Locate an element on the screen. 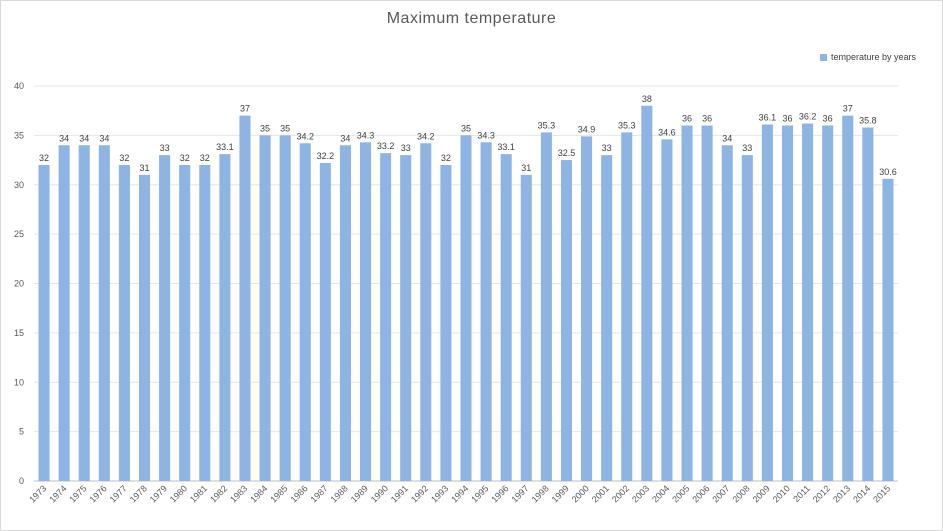 Image resolution: width=943 pixels, height=531 pixels. x-tick-label: 1998 is located at coordinates (540, 493).